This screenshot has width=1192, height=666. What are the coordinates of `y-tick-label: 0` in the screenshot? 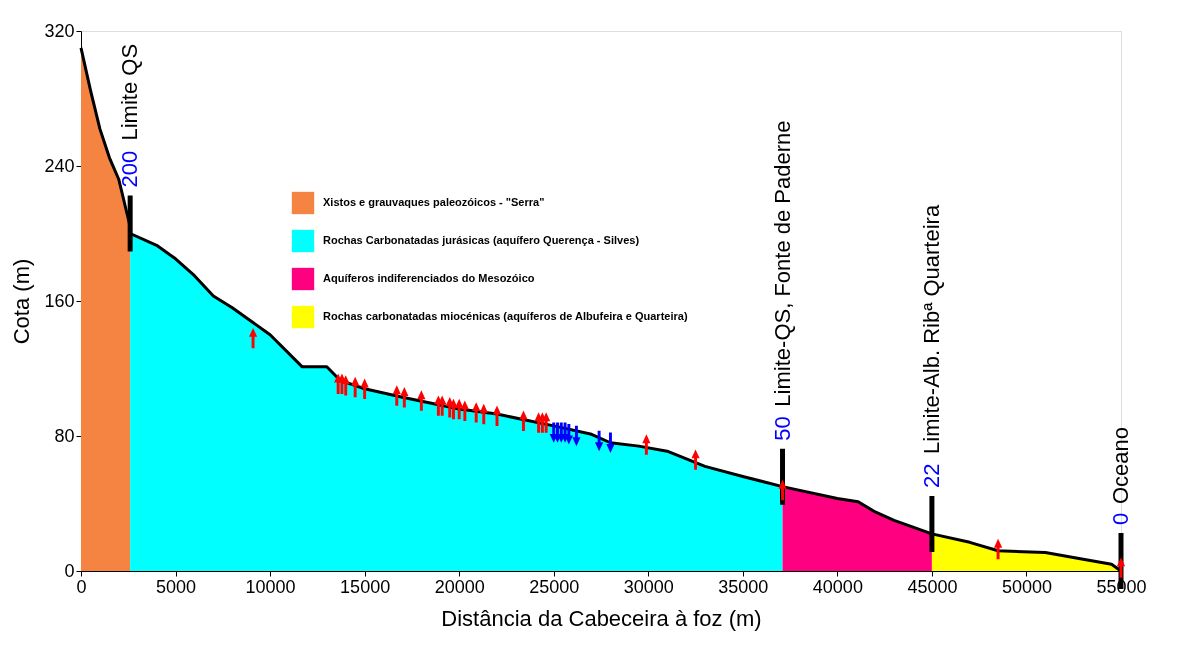 It's located at (69, 570).